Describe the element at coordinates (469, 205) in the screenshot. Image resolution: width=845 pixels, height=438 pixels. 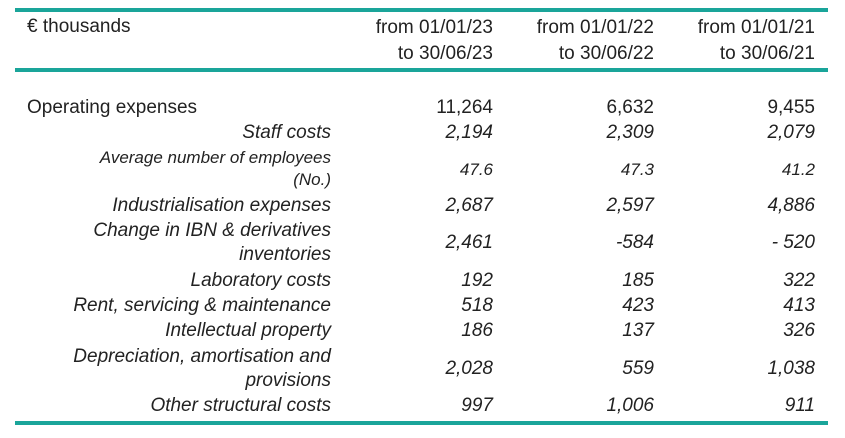
I see `cell-value: 2,687` at that location.